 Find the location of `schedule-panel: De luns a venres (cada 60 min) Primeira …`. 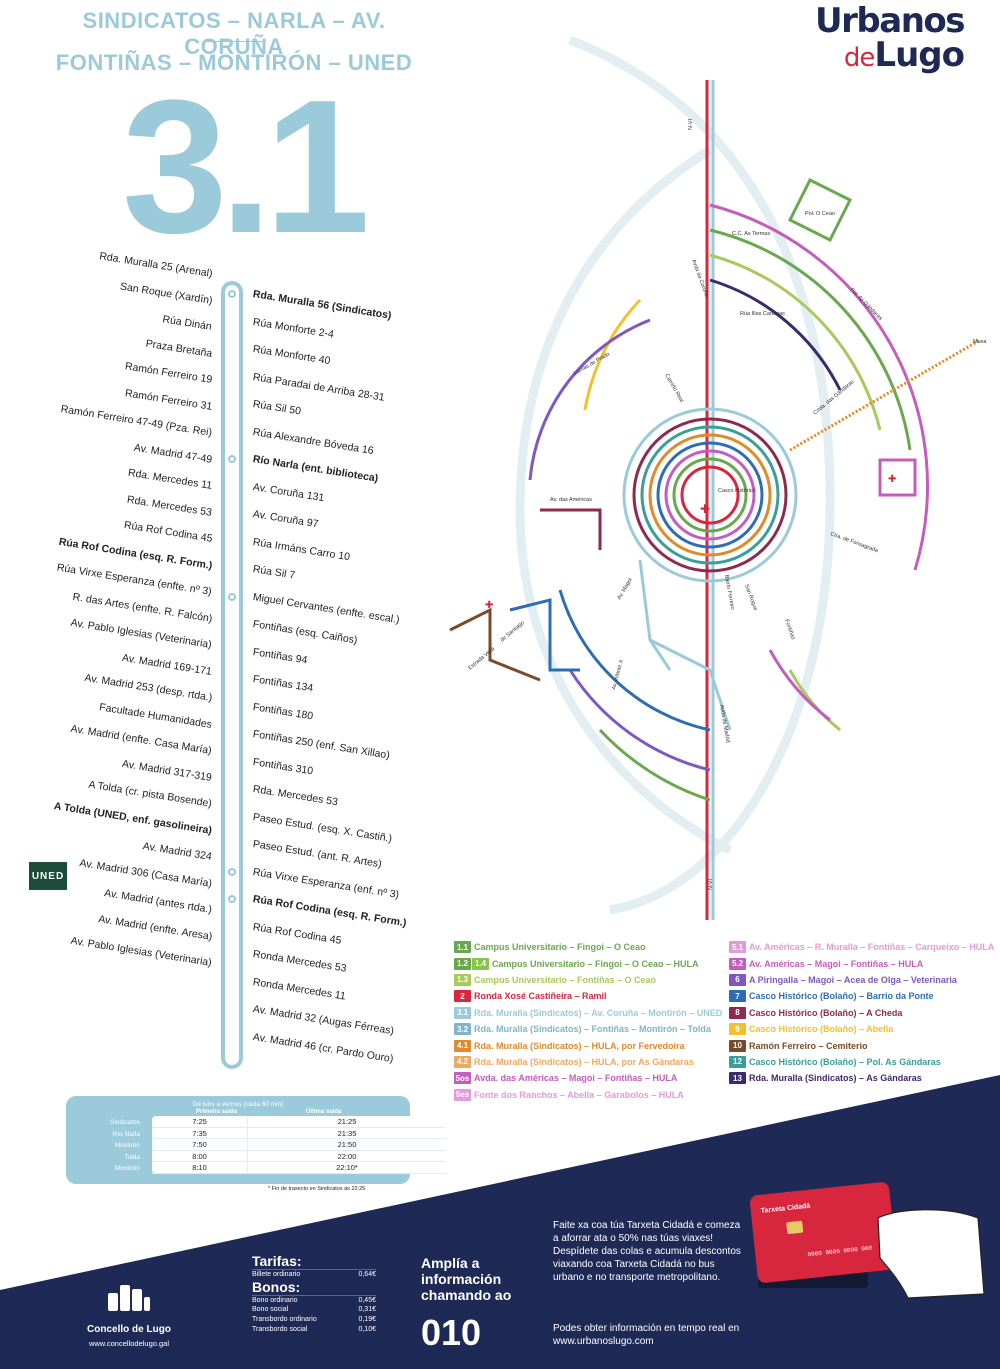

schedule-panel: De luns a venres (cada 60 min) Primeira … is located at coordinates (256, 1140).